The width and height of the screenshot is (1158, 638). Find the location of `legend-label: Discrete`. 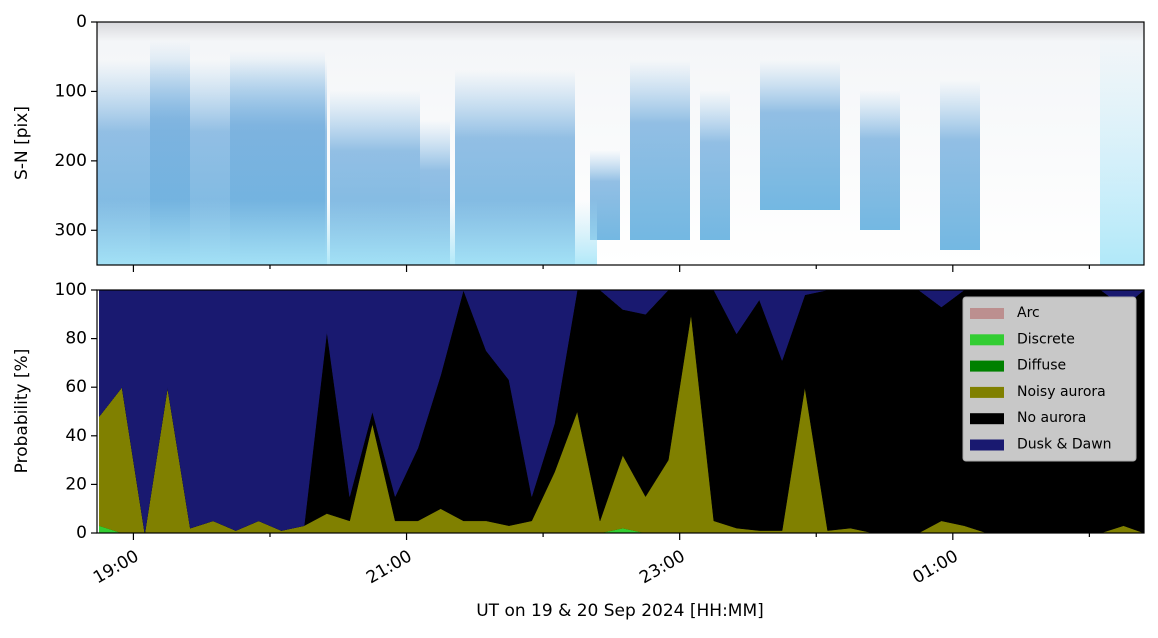

legend-label: Discrete is located at coordinates (1046, 339).